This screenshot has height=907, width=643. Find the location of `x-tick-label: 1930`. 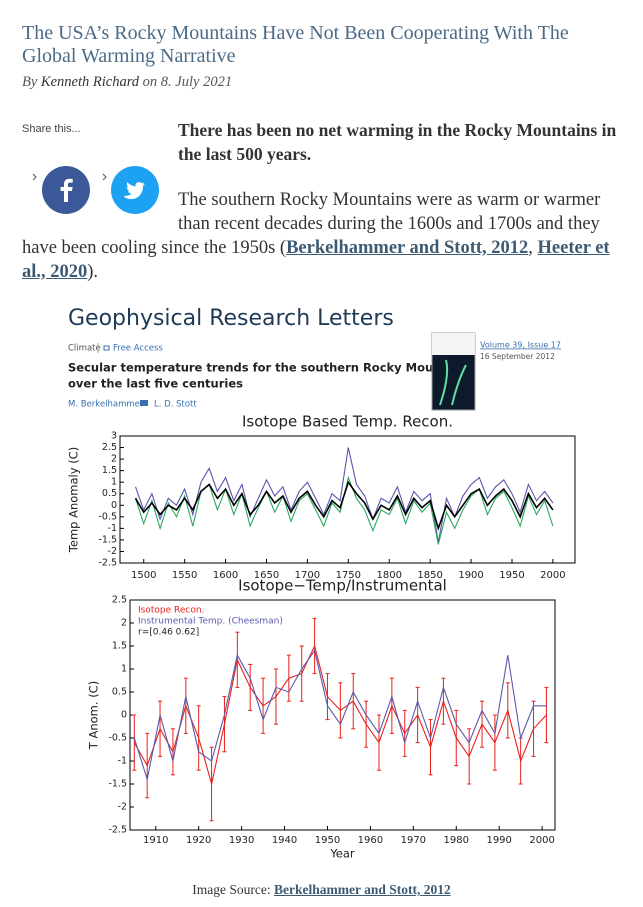

x-tick-label: 1930 is located at coordinates (241, 840).